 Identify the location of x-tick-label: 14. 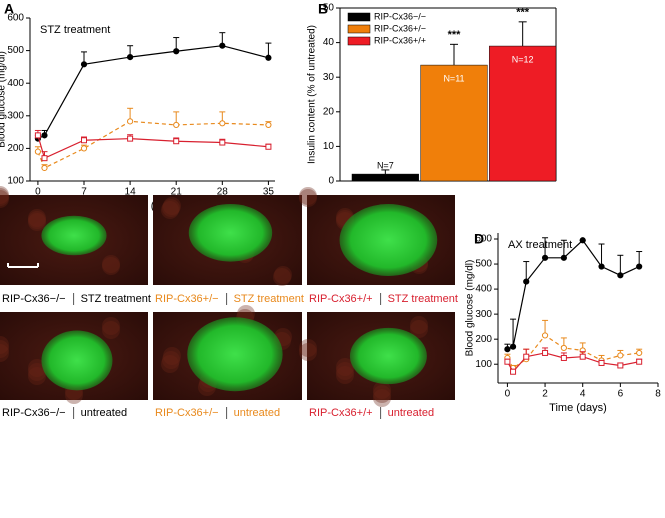
(131, 192).